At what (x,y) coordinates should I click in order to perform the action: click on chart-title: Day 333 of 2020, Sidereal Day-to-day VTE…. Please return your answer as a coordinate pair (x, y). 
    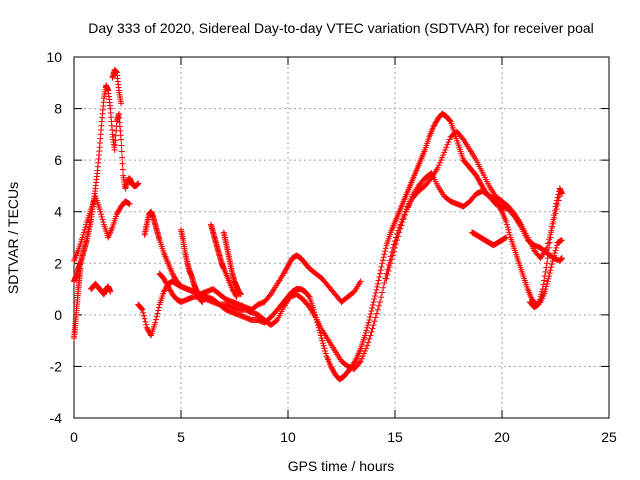
    Looking at the image, I should click on (341, 28).